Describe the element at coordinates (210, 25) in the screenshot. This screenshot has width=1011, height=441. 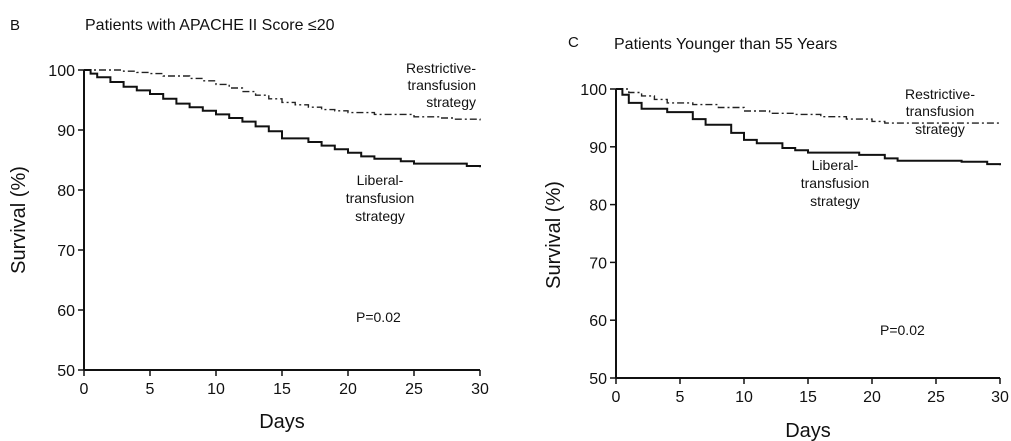
I see `chart-title: Patients with APACHE II Score ≤20` at that location.